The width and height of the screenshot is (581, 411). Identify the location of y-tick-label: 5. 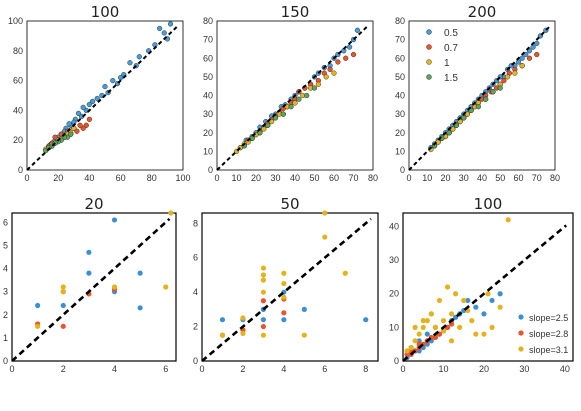
(5, 245).